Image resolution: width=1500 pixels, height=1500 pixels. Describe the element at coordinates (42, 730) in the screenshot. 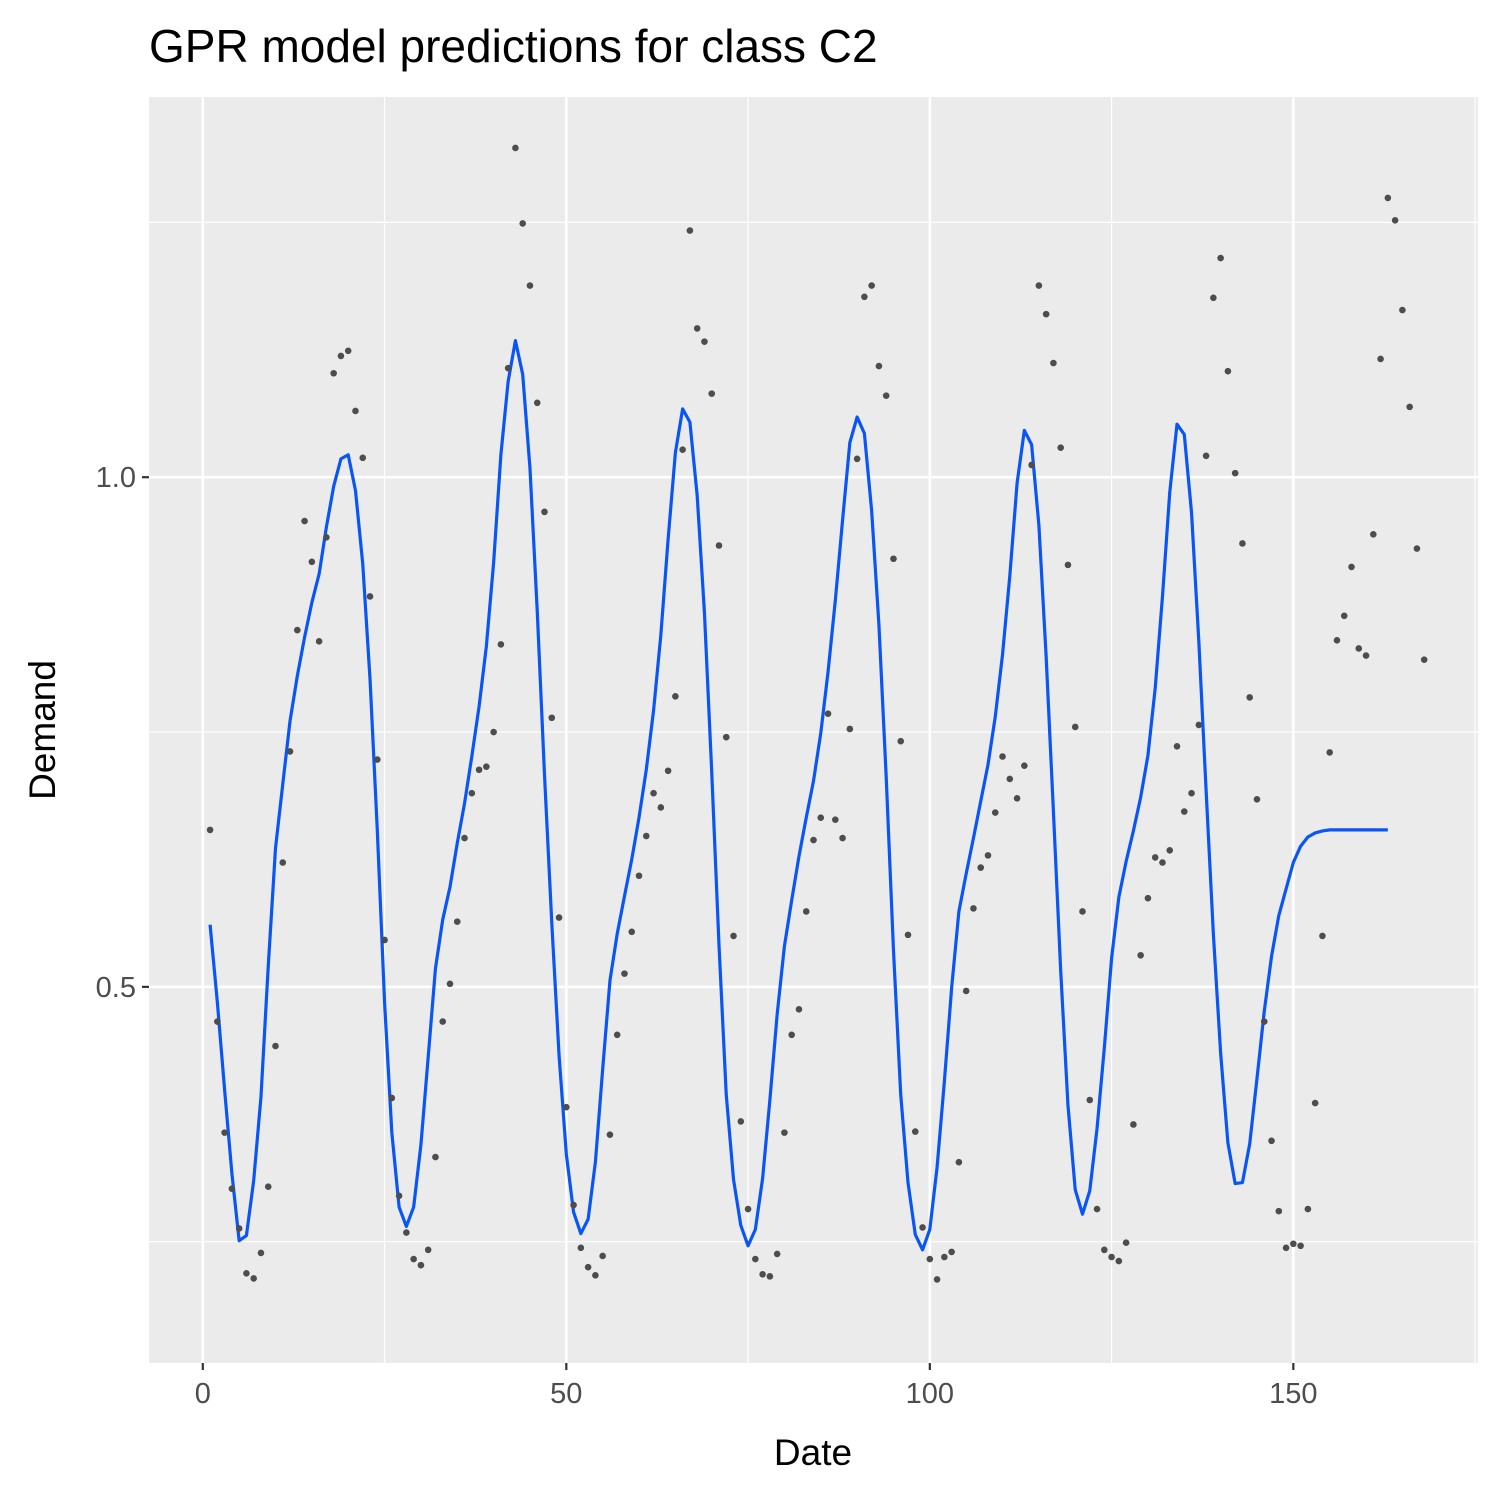

I see `y-axis-title: Demand` at that location.